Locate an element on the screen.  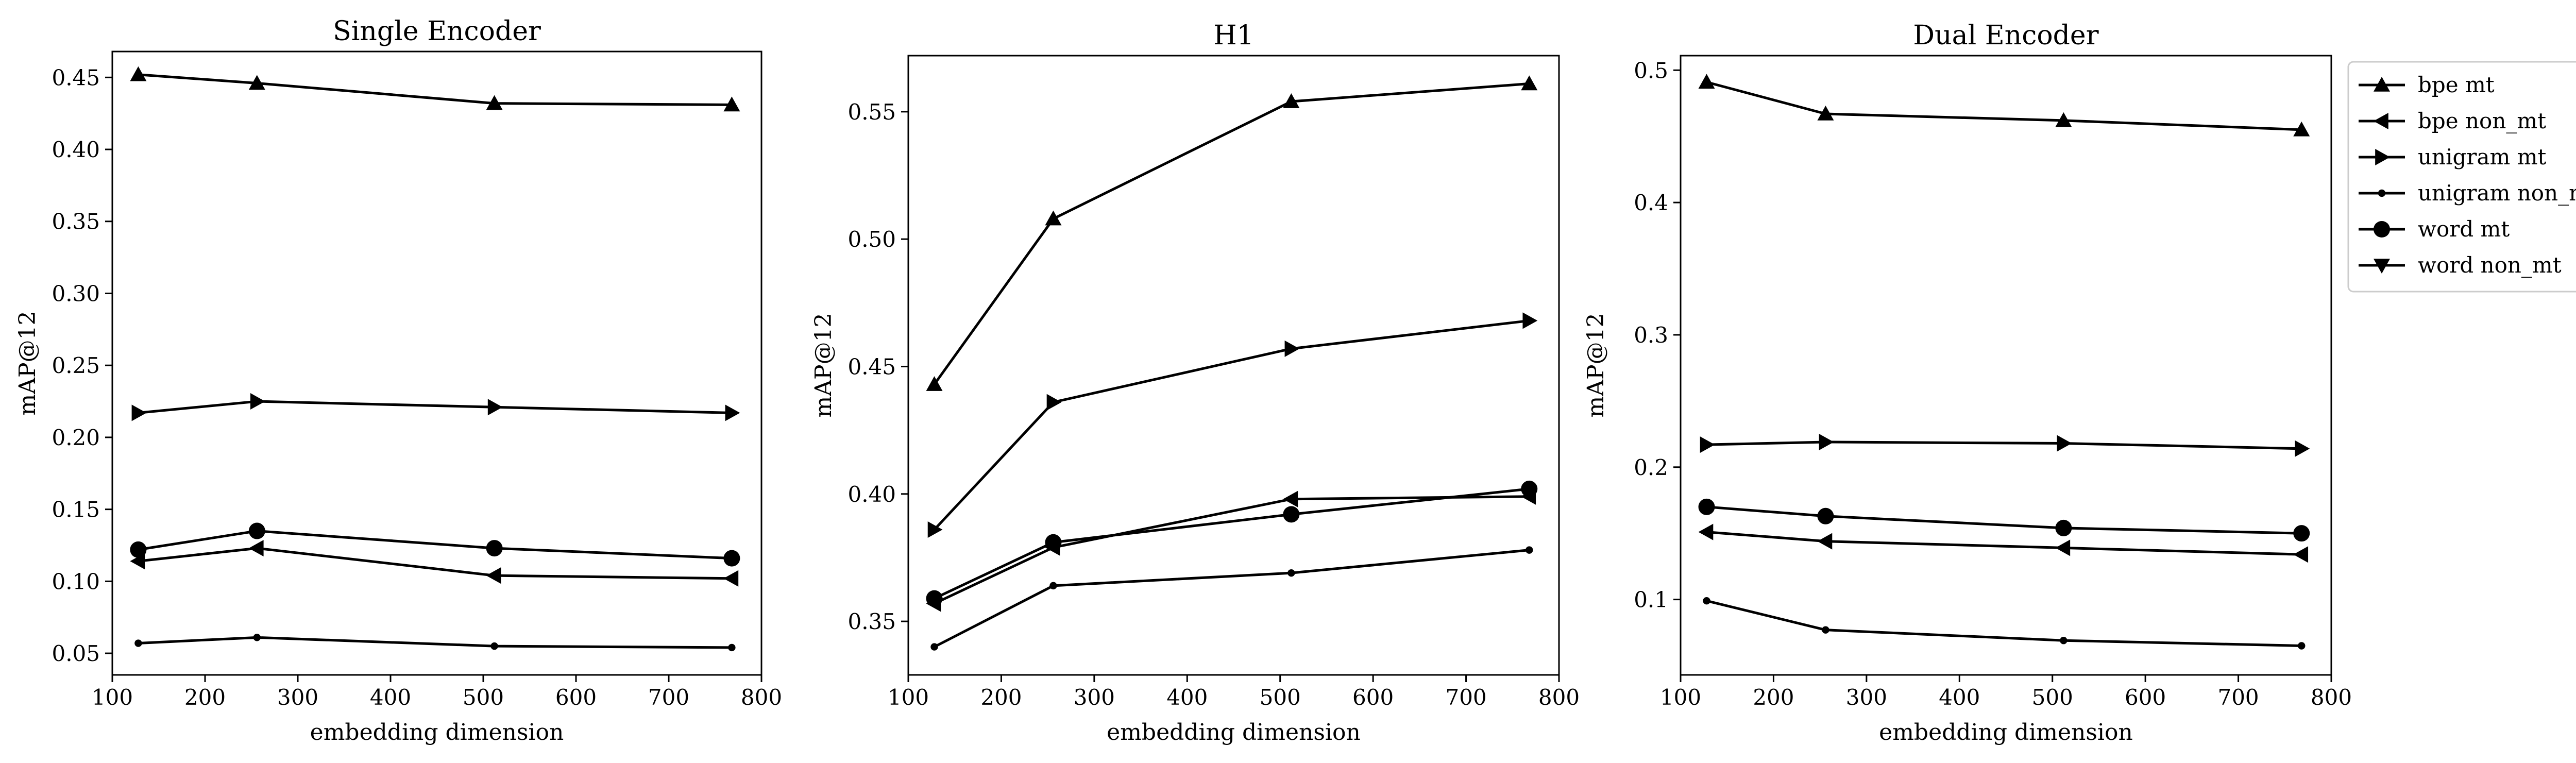
legend-label: unigram mt is located at coordinates (2482, 156).